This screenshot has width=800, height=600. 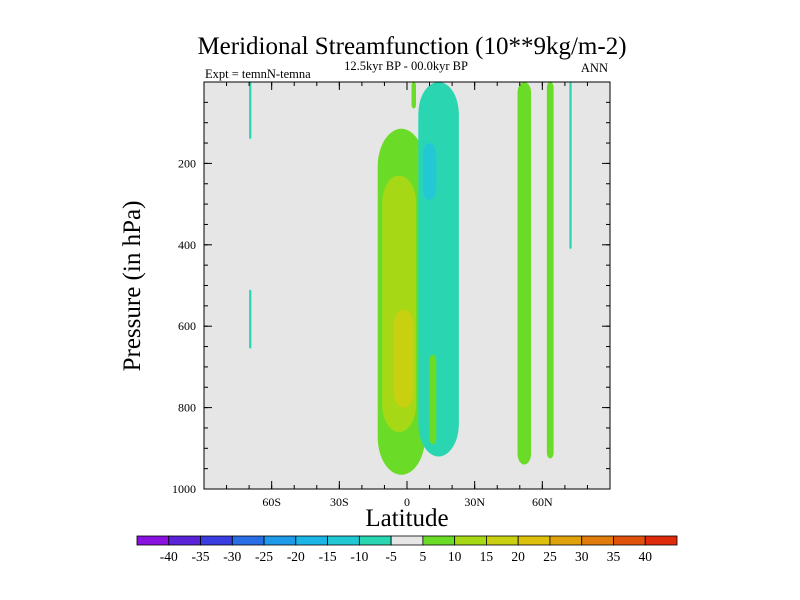 I want to click on y-tick-labels: 200 400 600 800 1000, so click(x=184, y=326).